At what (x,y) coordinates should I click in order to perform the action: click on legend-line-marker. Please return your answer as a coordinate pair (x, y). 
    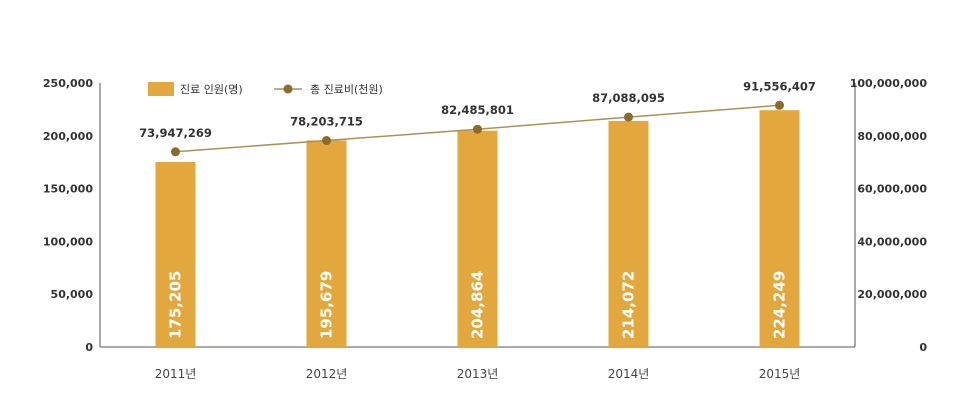
    Looking at the image, I should click on (288, 89).